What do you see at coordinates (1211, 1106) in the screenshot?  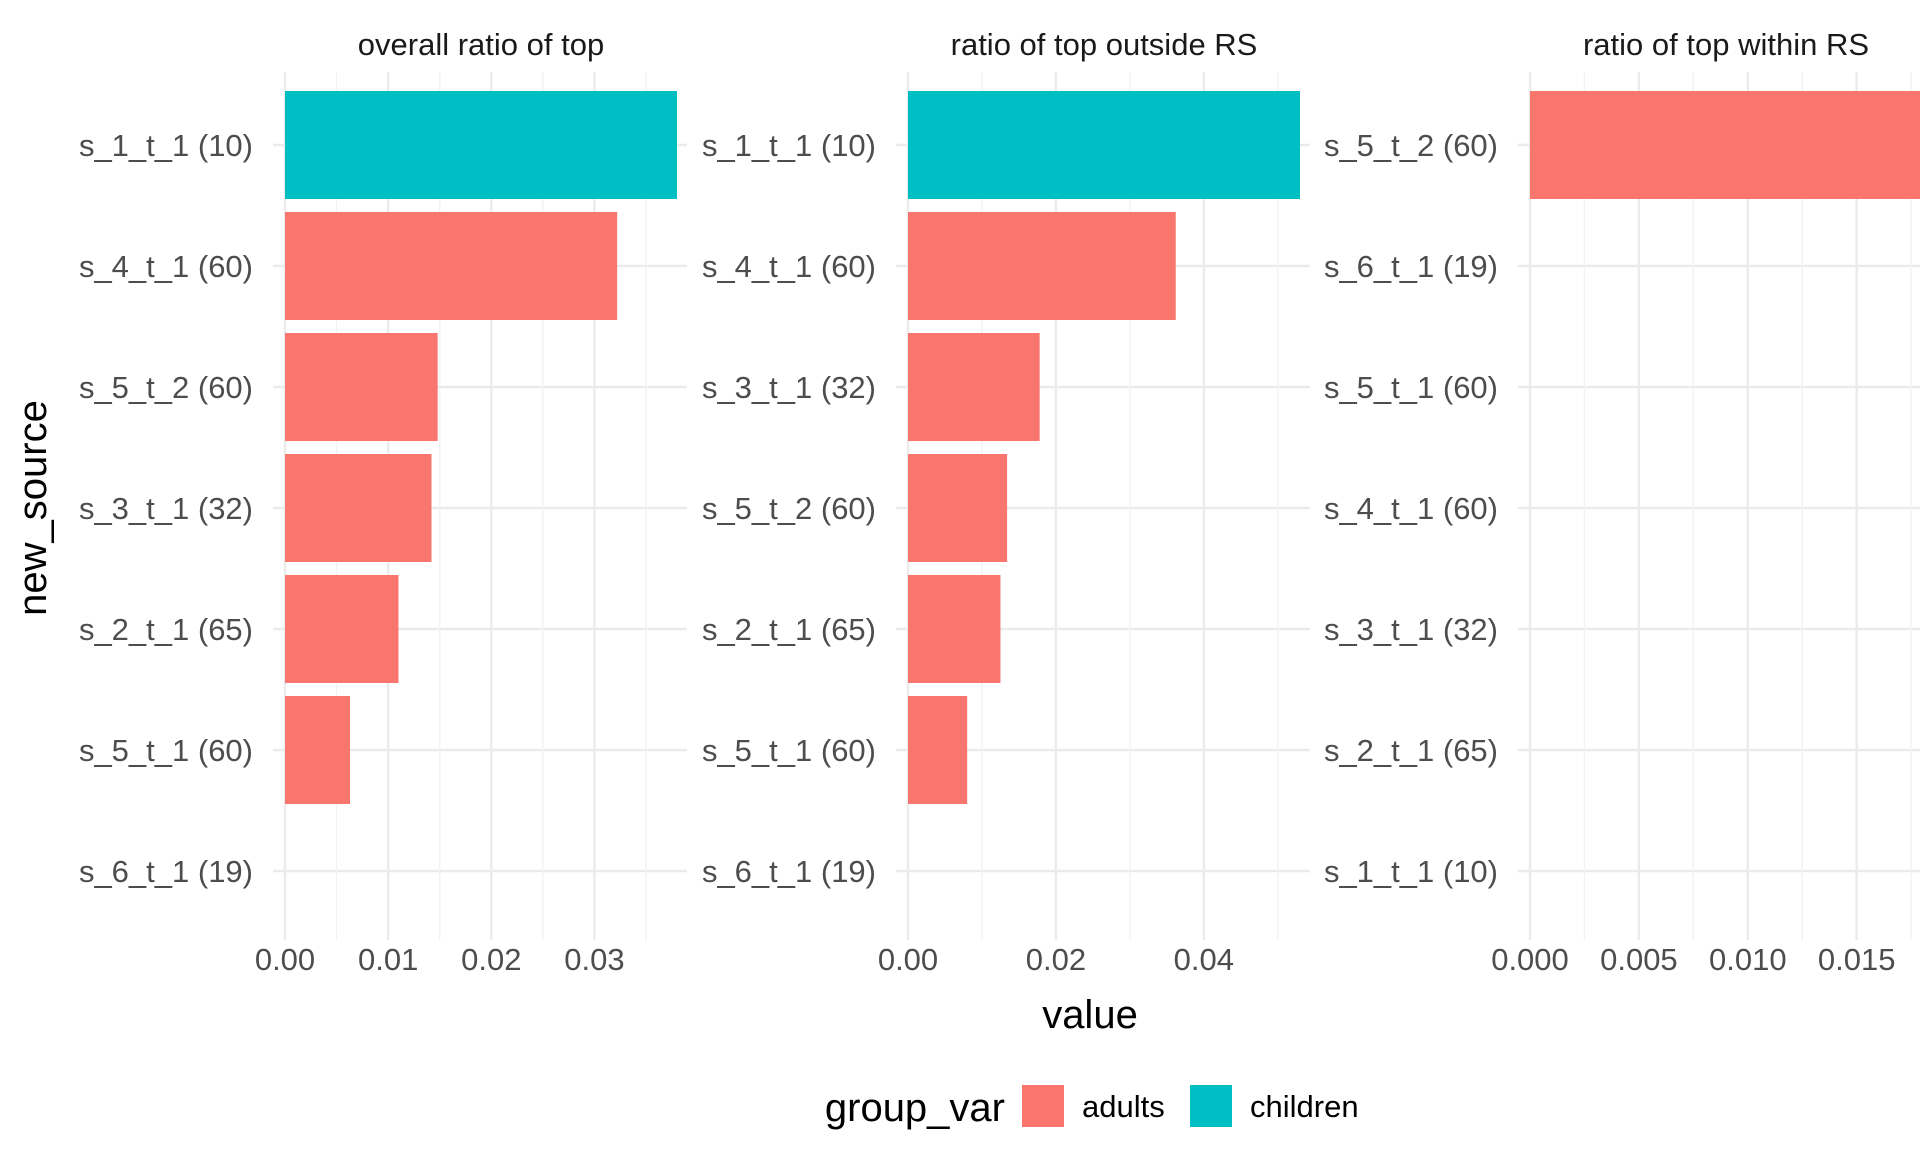 I see `legend-key-children` at bounding box center [1211, 1106].